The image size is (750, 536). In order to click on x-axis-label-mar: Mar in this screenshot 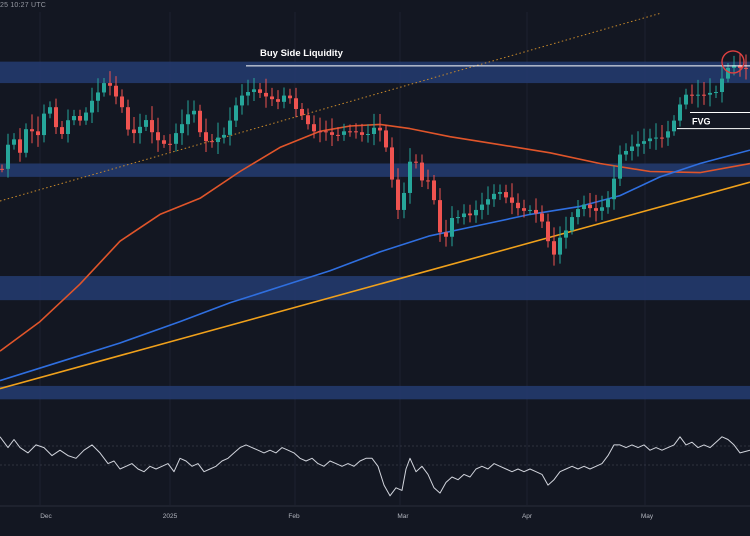, I will do `click(403, 516)`.